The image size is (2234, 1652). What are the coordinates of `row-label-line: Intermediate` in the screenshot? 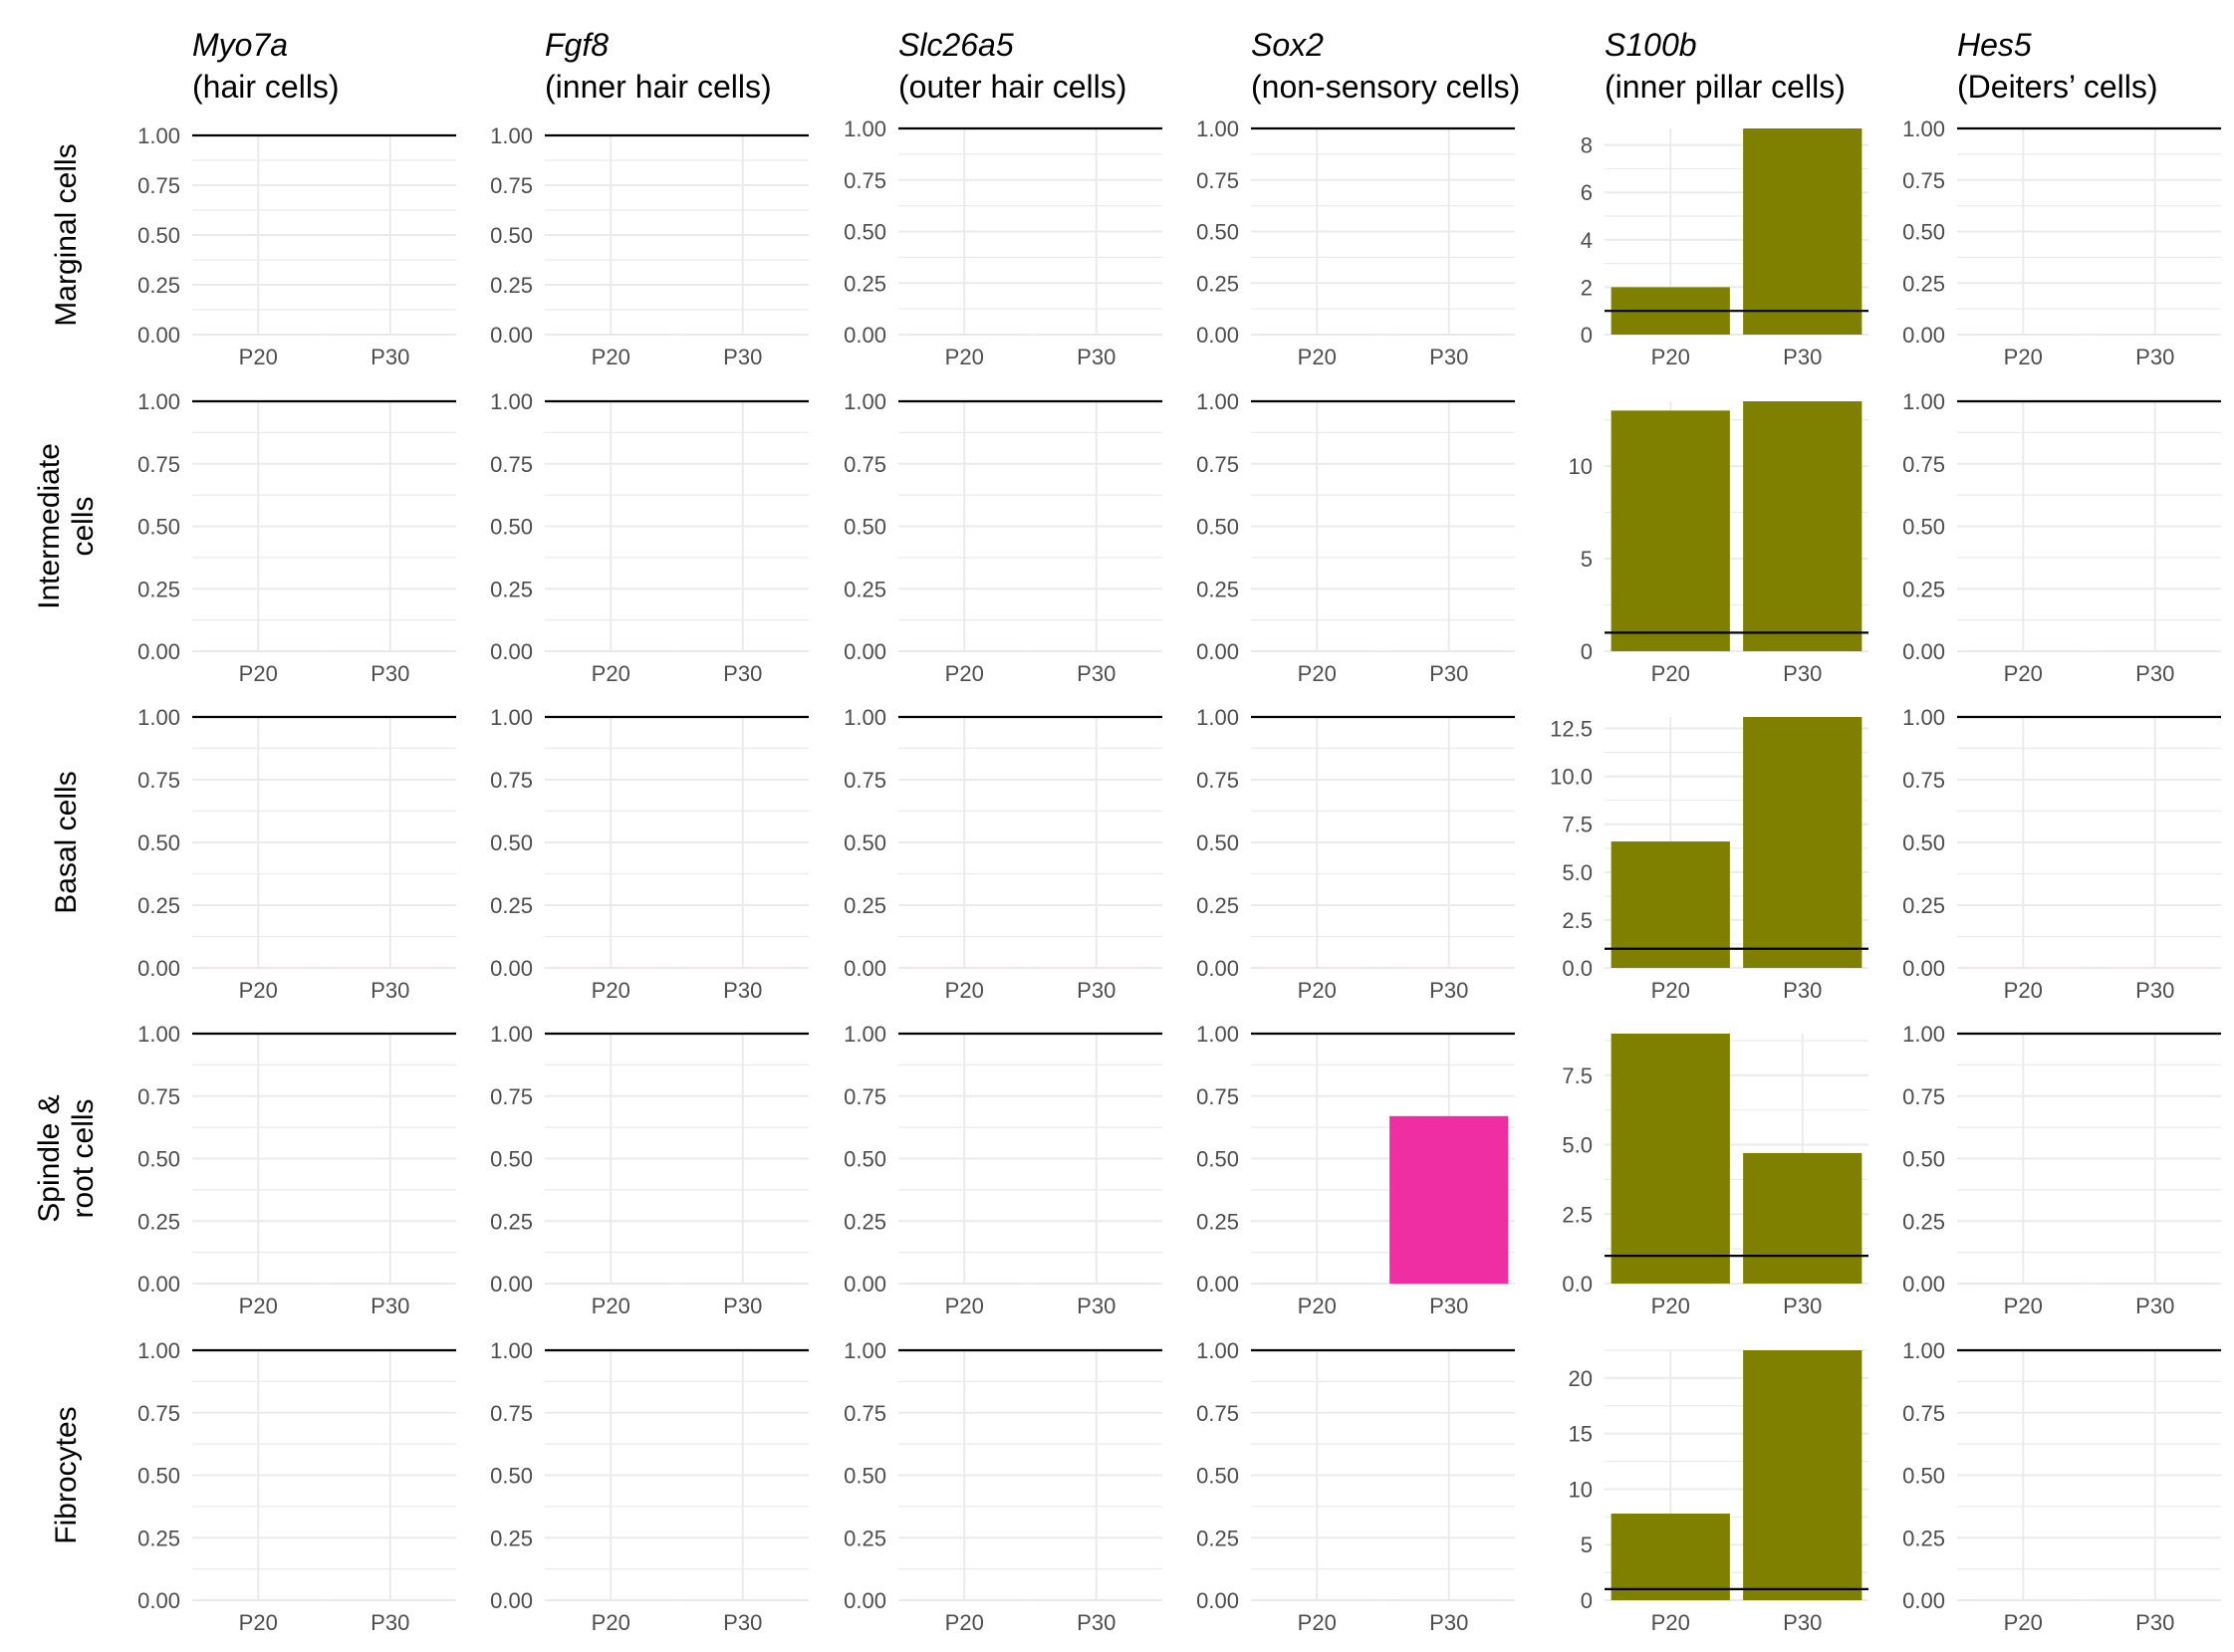 It's located at (49, 526).